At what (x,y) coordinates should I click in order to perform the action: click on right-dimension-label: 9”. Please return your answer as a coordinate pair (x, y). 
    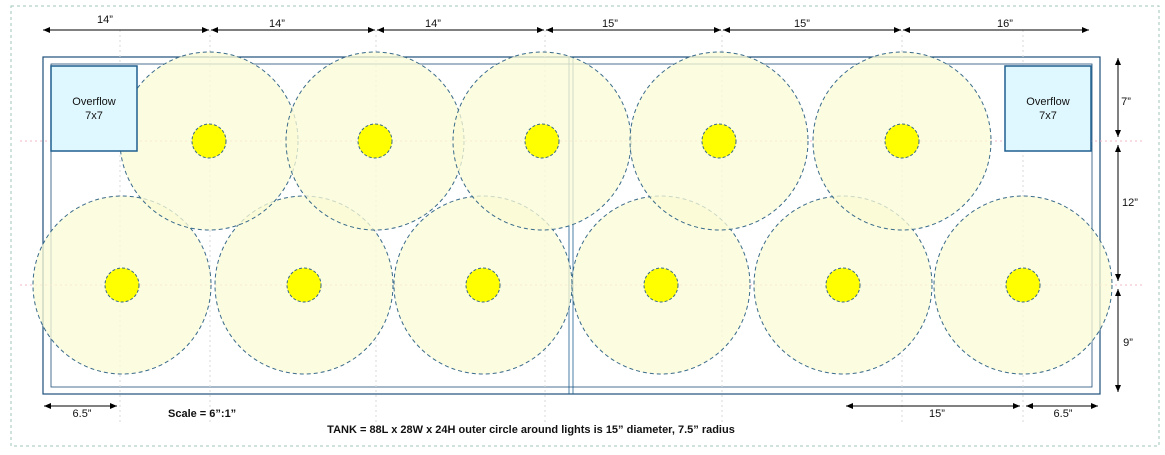
    Looking at the image, I should click on (1128, 343).